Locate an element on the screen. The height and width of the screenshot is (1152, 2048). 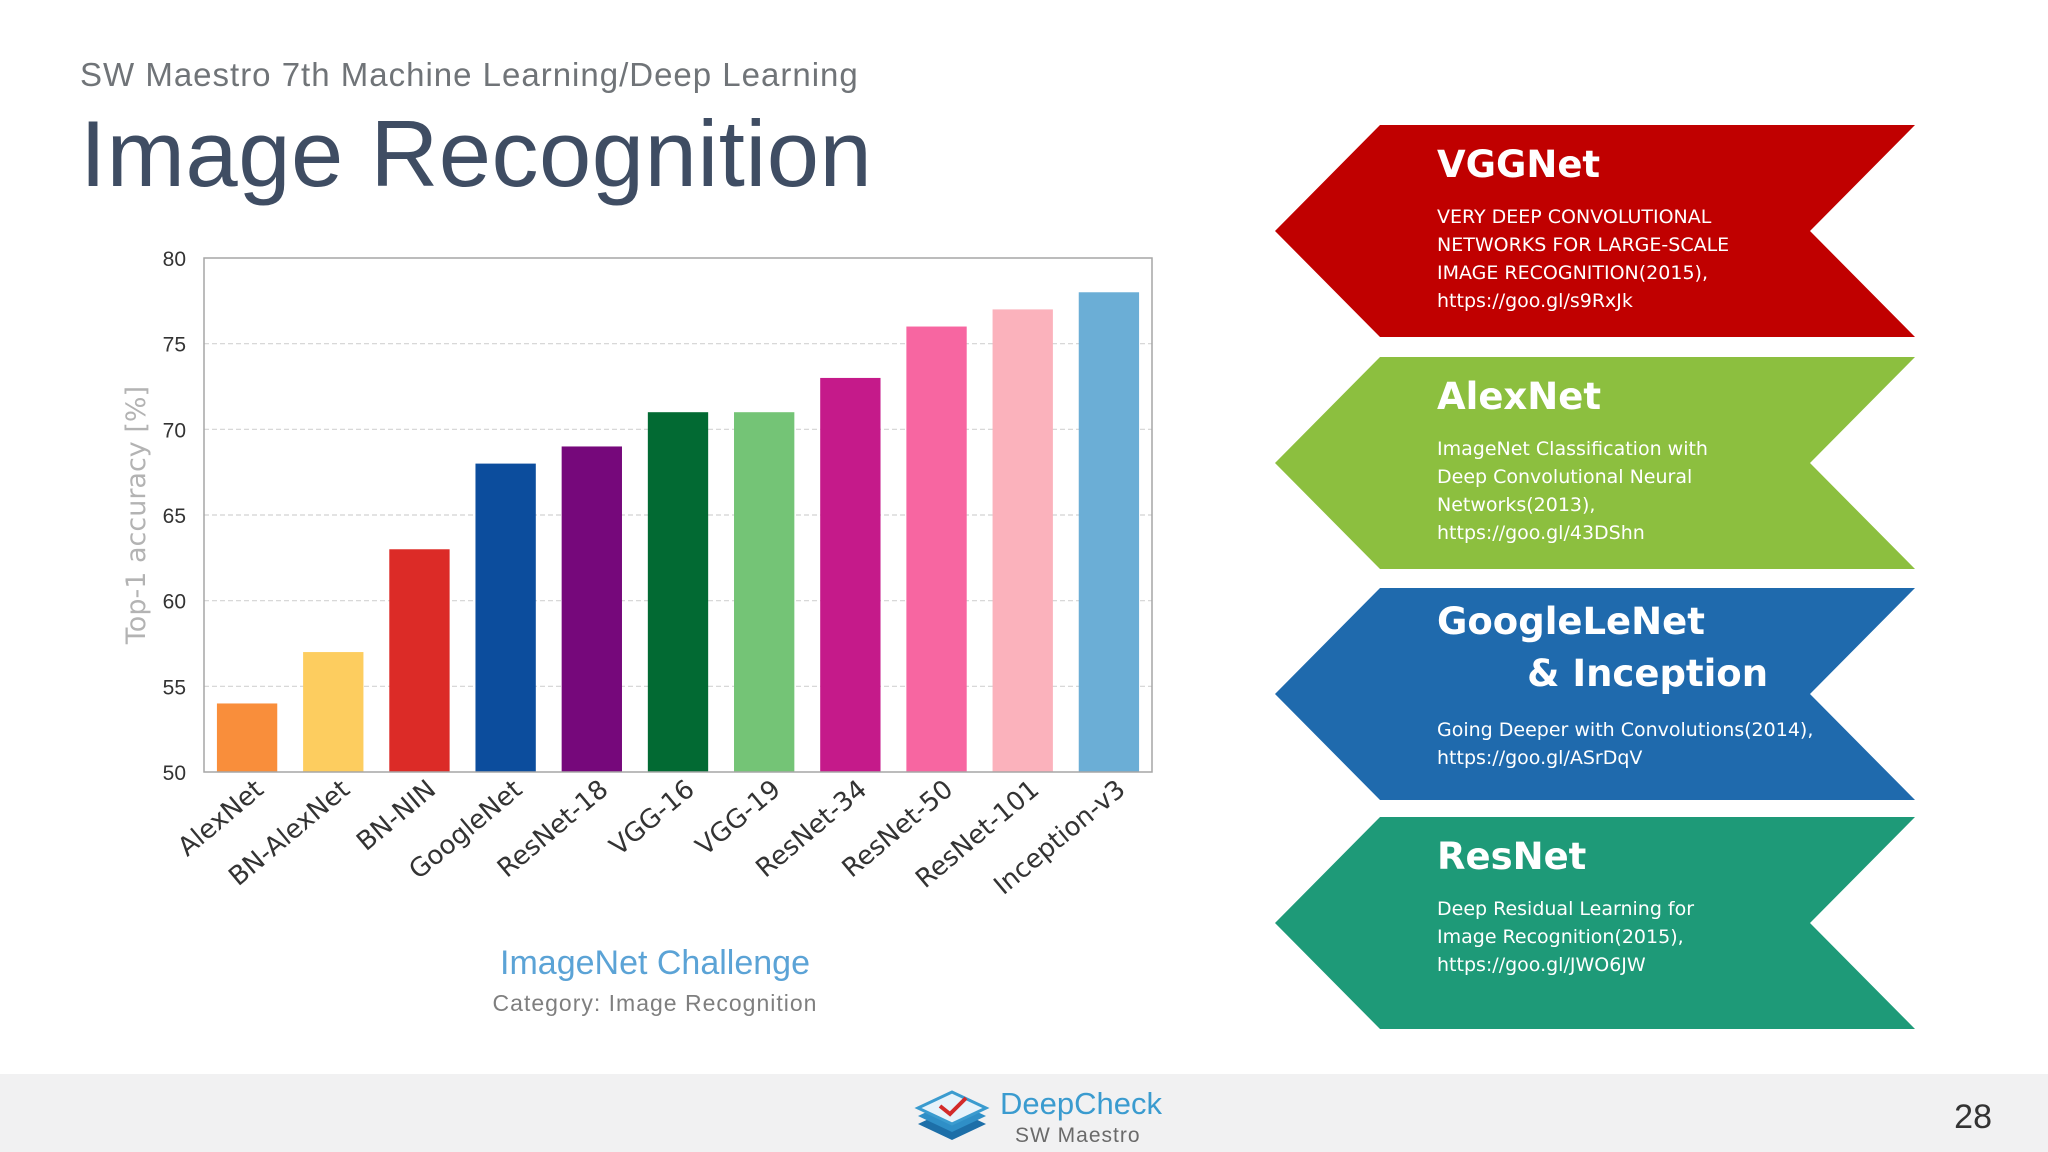
y-tick-label: 80 is located at coordinates (174, 259).